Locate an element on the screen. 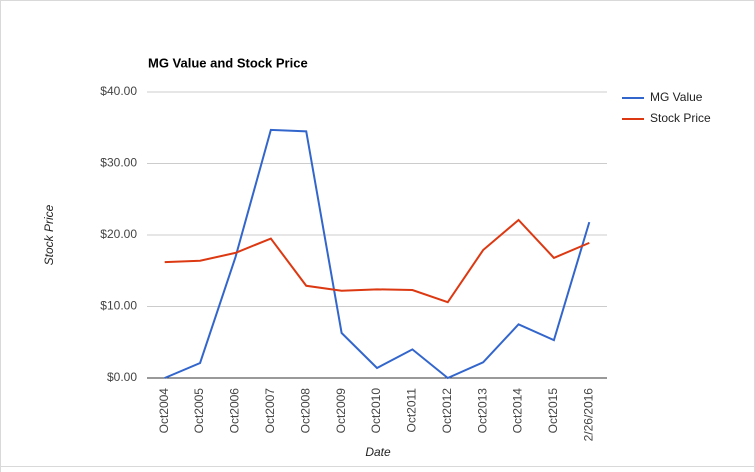 This screenshot has height=472, width=755. y-tick-label: $0.00 is located at coordinates (122, 377).